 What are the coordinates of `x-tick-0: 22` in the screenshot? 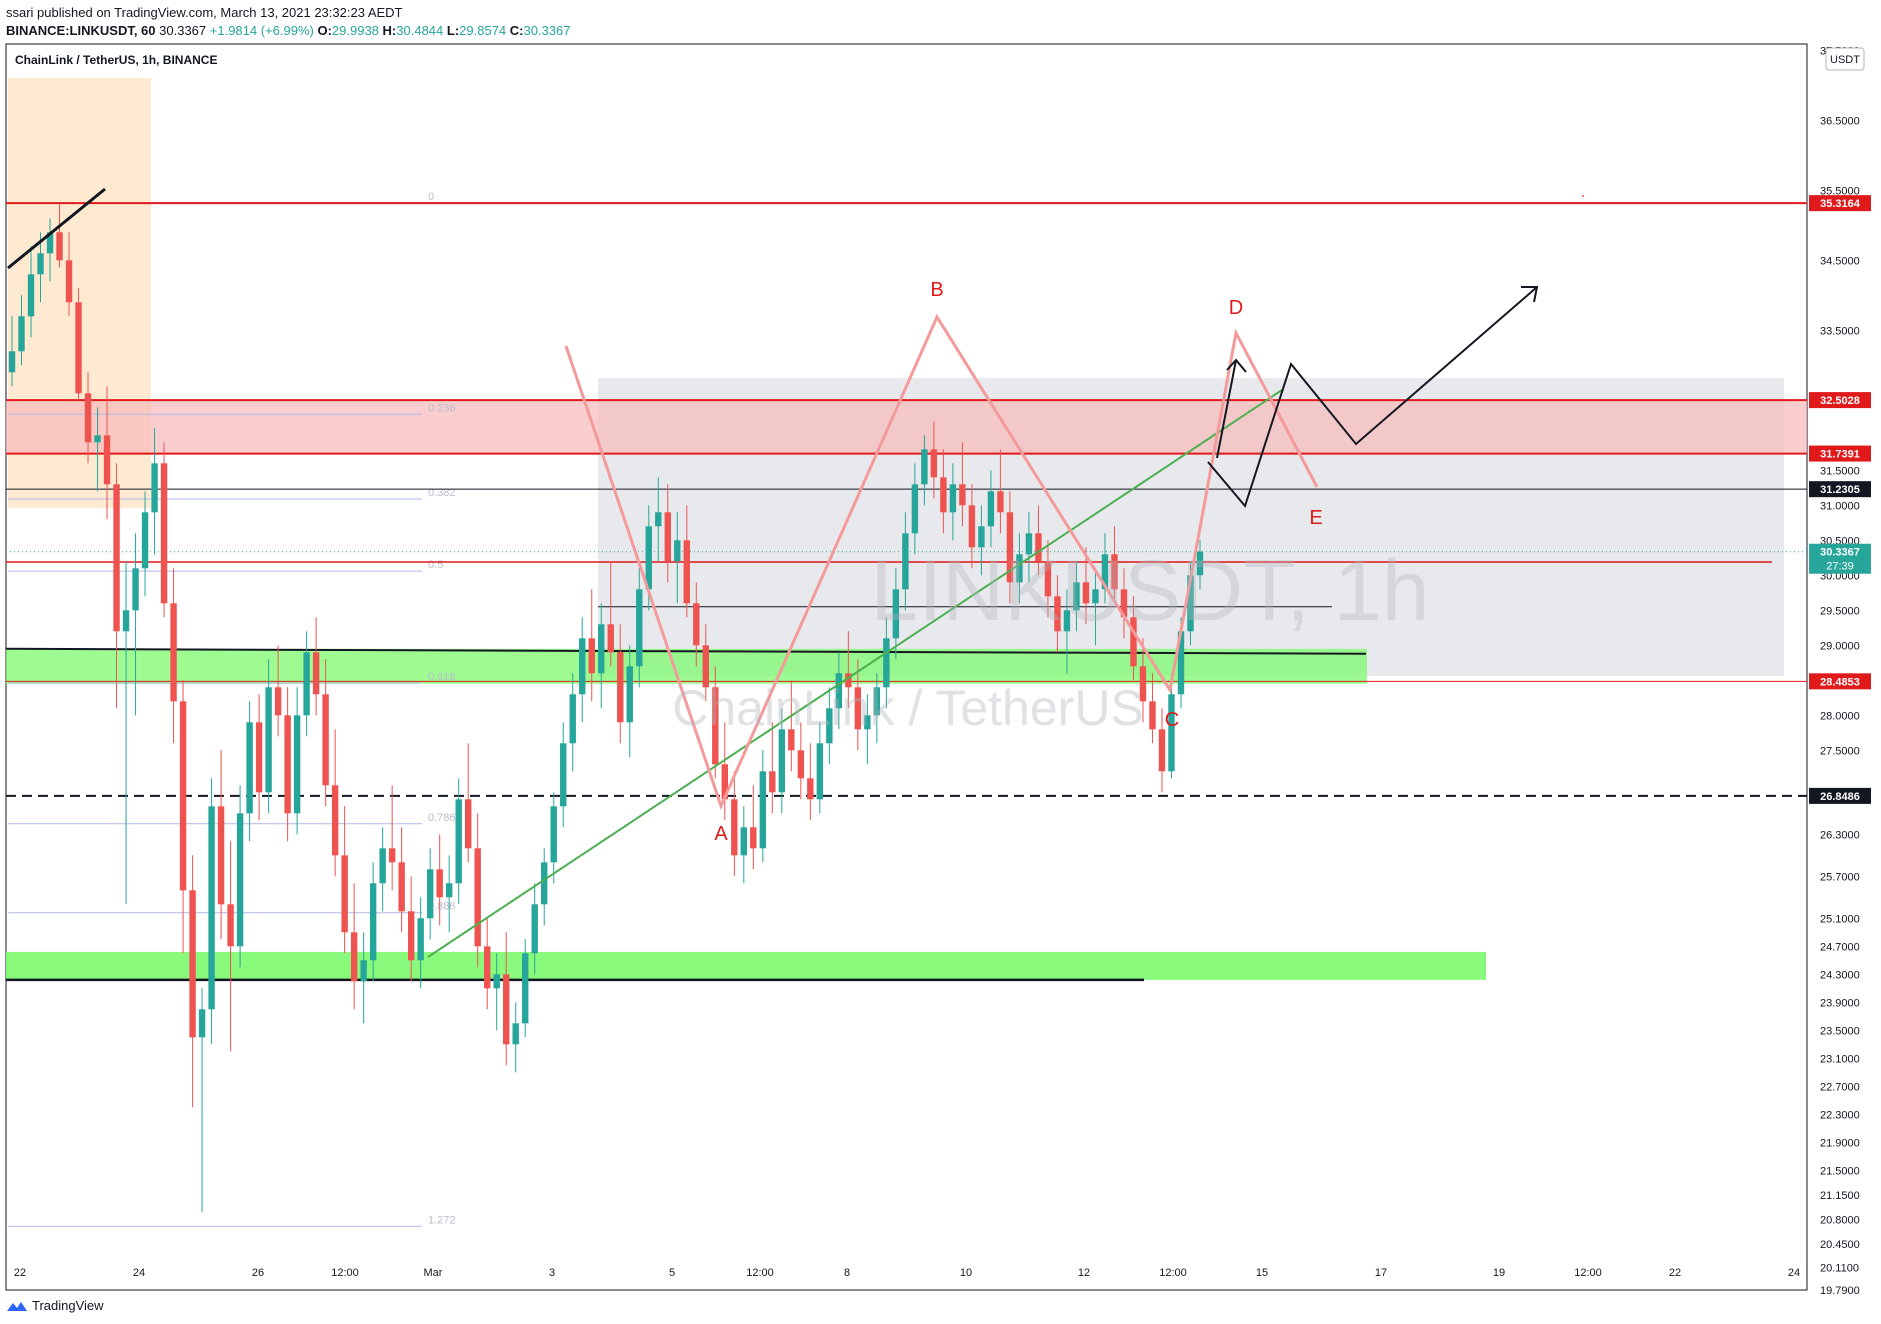 It's located at (20, 1273).